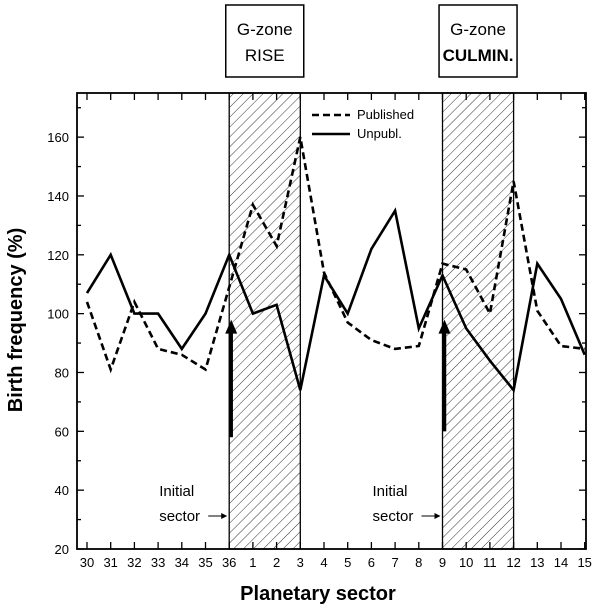 The image size is (592, 611). I want to click on x-tick-label-15: 15, so click(584, 562).